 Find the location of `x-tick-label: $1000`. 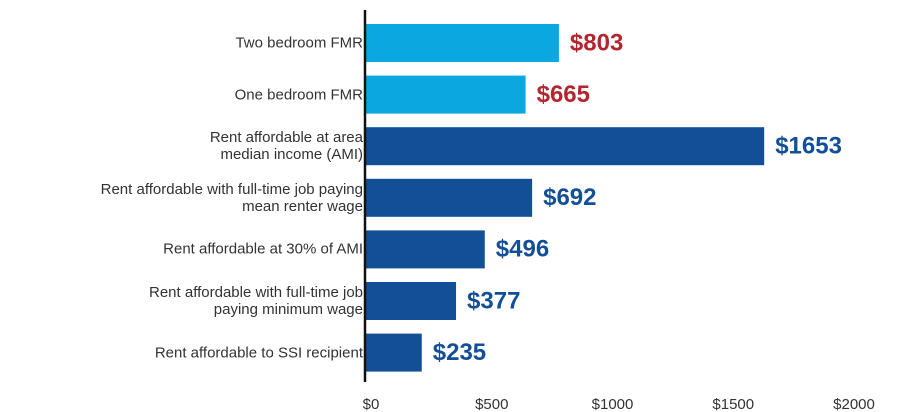

x-tick-label: $1000 is located at coordinates (613, 404).